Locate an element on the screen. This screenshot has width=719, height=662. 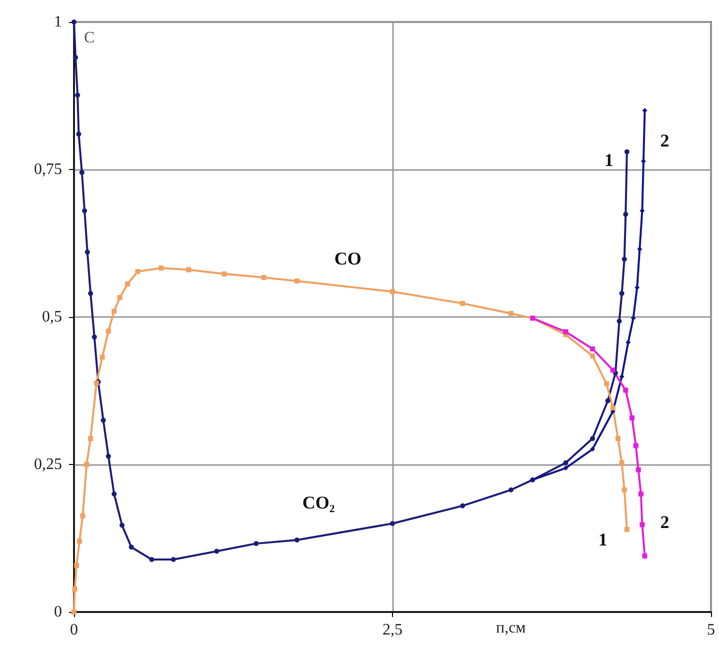
x-axis-title: п,см is located at coordinates (511, 628).